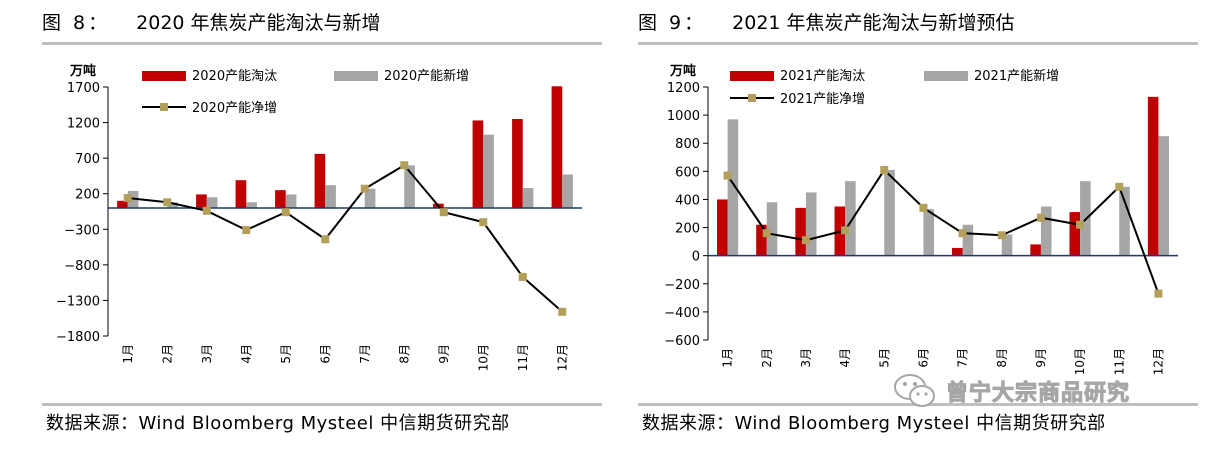 This screenshot has width=1231, height=450. I want to click on figure-label: 图 8：, so click(76, 23).